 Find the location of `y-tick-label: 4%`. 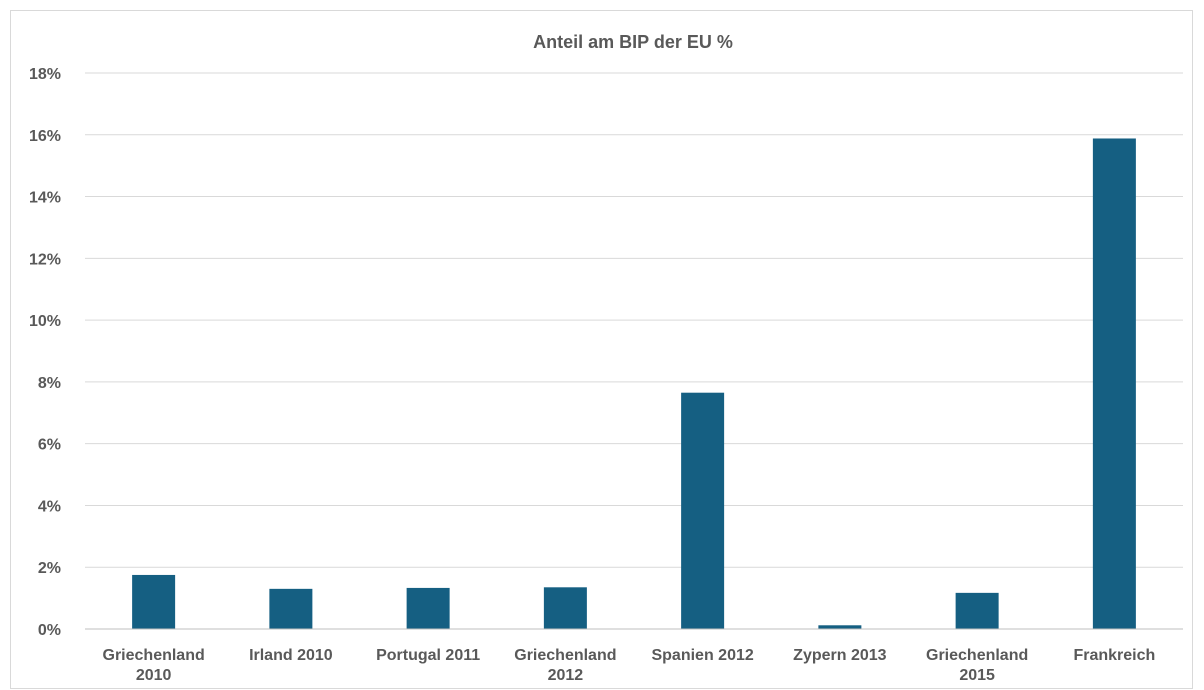

y-tick-label: 4% is located at coordinates (49, 506).